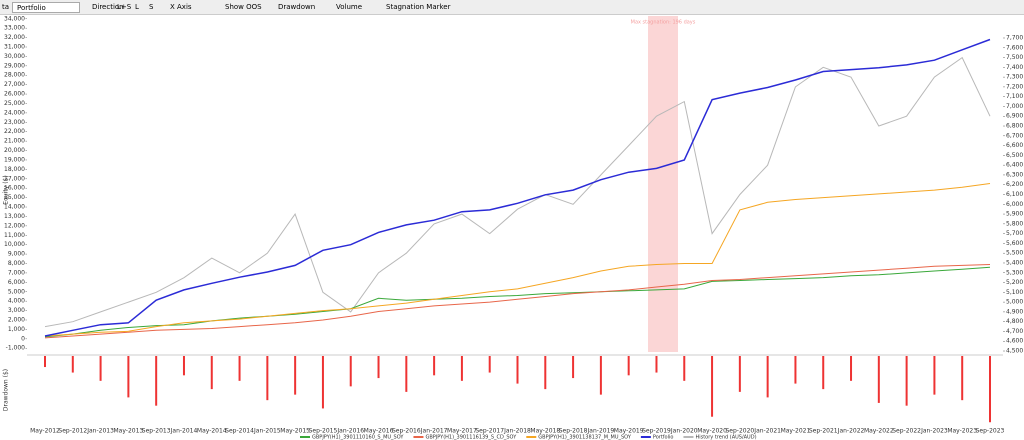  I want to click on x-tick-label: Jan-2023, so click(934, 431).